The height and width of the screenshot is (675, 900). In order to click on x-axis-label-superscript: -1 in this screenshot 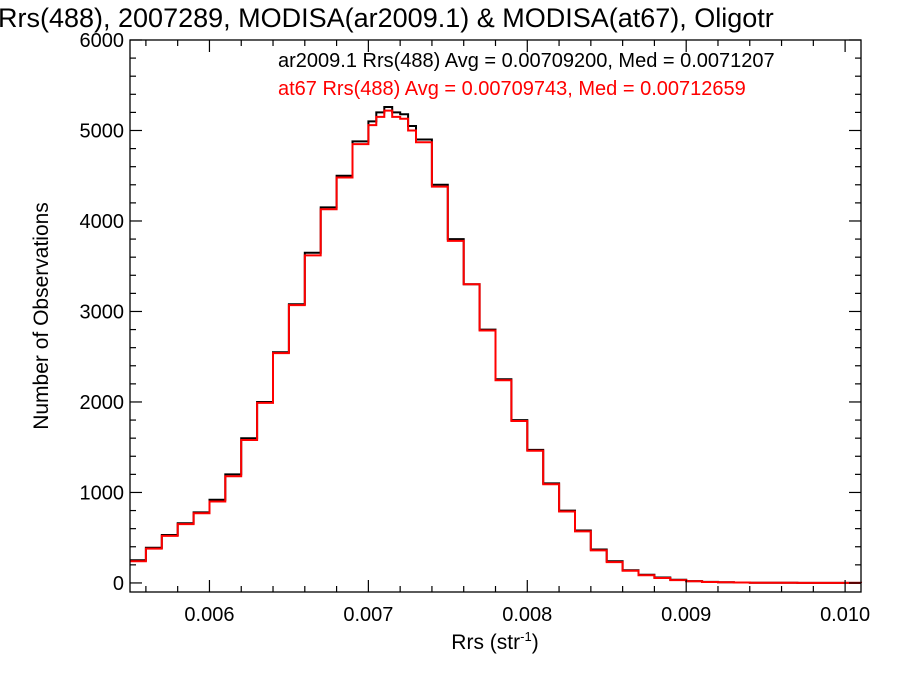, I will do `click(526, 636)`.